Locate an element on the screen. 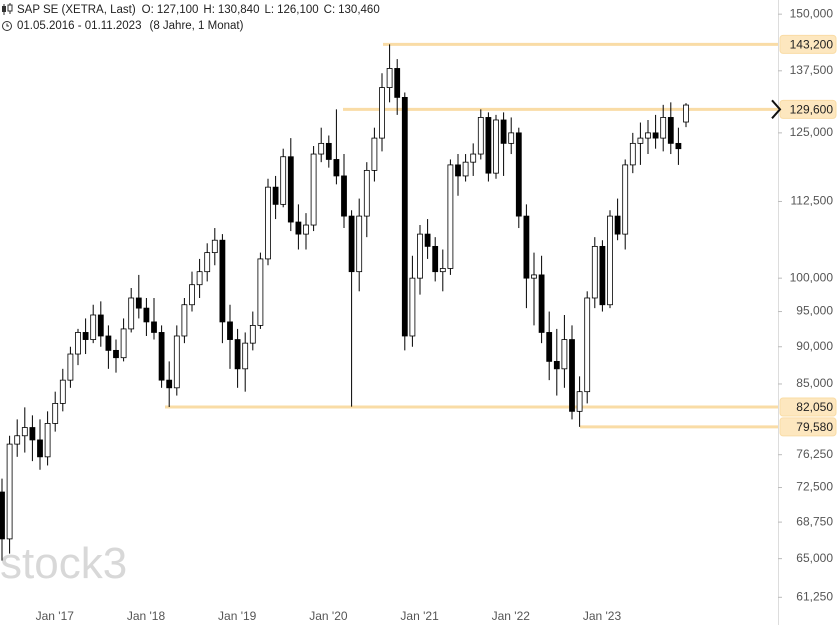  clock-icon is located at coordinates (7, 26).